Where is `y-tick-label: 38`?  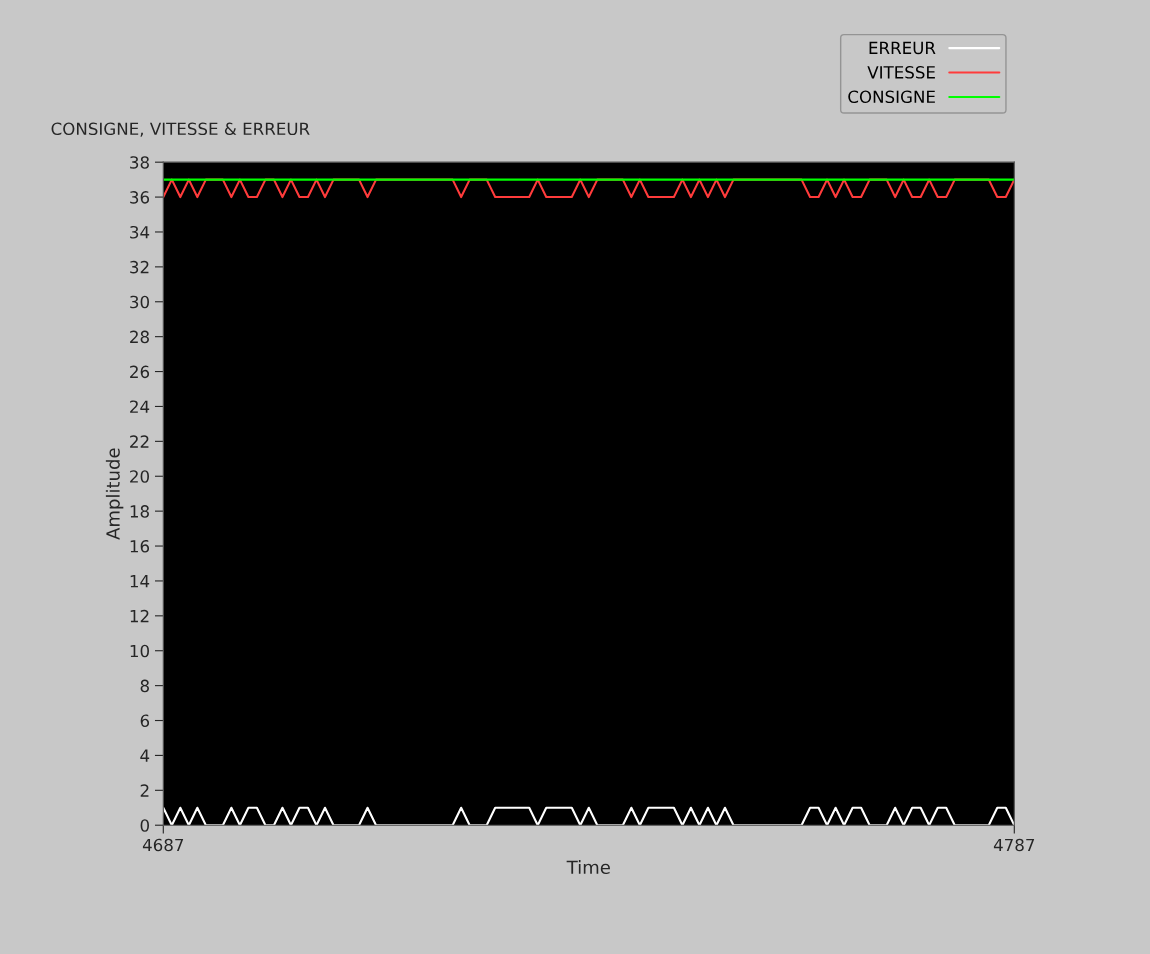
y-tick-label: 38 is located at coordinates (139, 162).